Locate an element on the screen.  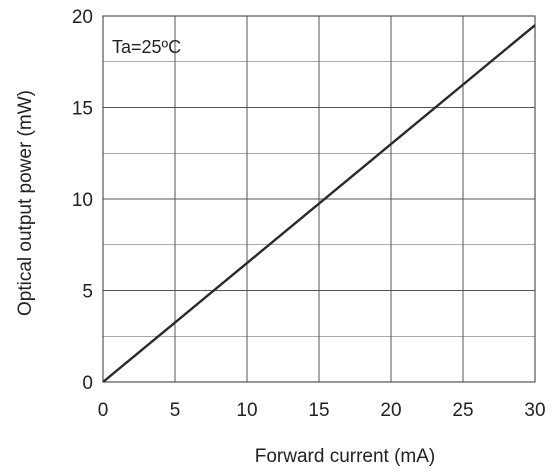
x-tick-label: 5 is located at coordinates (175, 410).